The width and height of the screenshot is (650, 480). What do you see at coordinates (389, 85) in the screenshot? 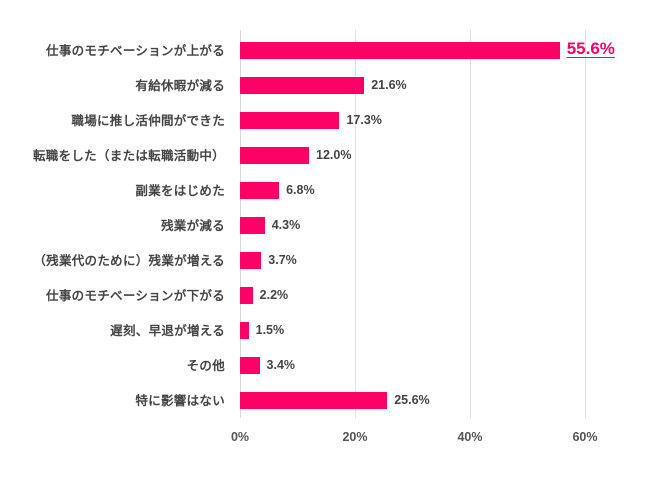
I see `value-label: 21.6%` at bounding box center [389, 85].